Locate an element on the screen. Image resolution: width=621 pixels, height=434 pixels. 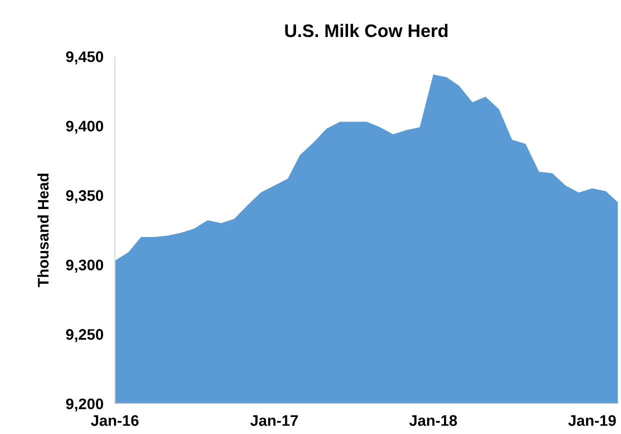
x-tick-label: Jan-18 is located at coordinates (433, 420).